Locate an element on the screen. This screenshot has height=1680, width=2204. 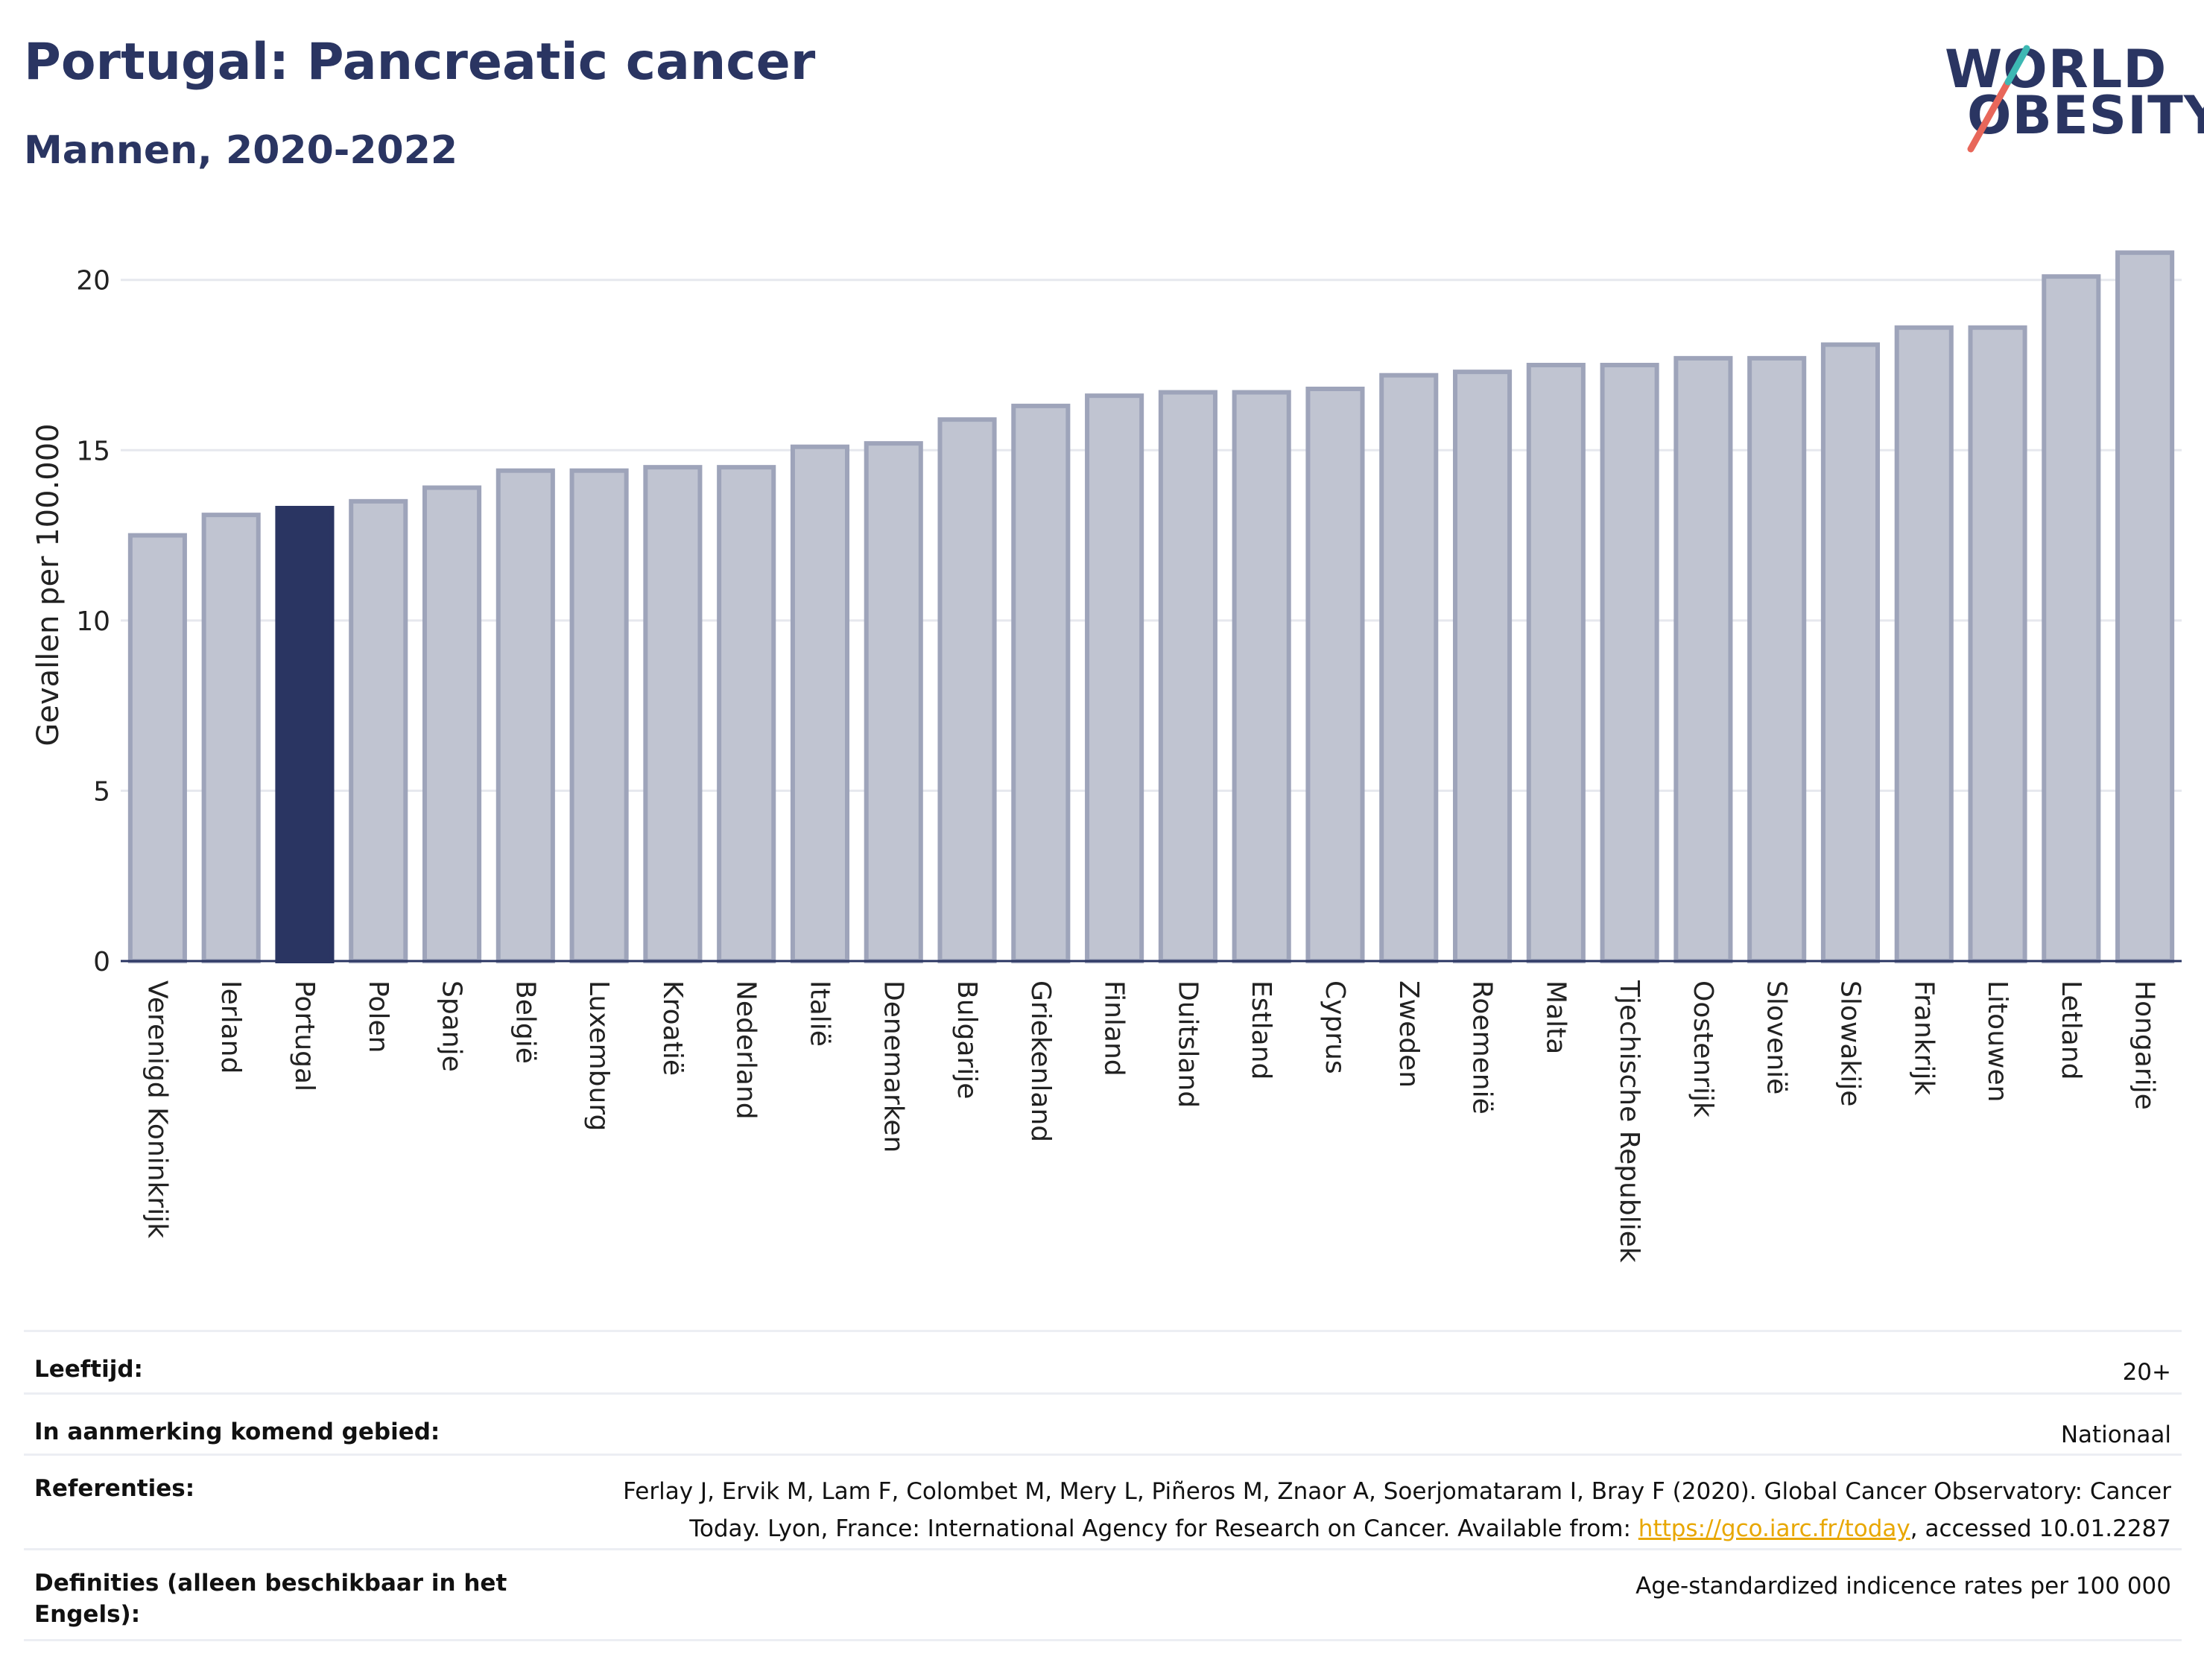
area-label: In aanmerking komend gebied: is located at coordinates (237, 1432).